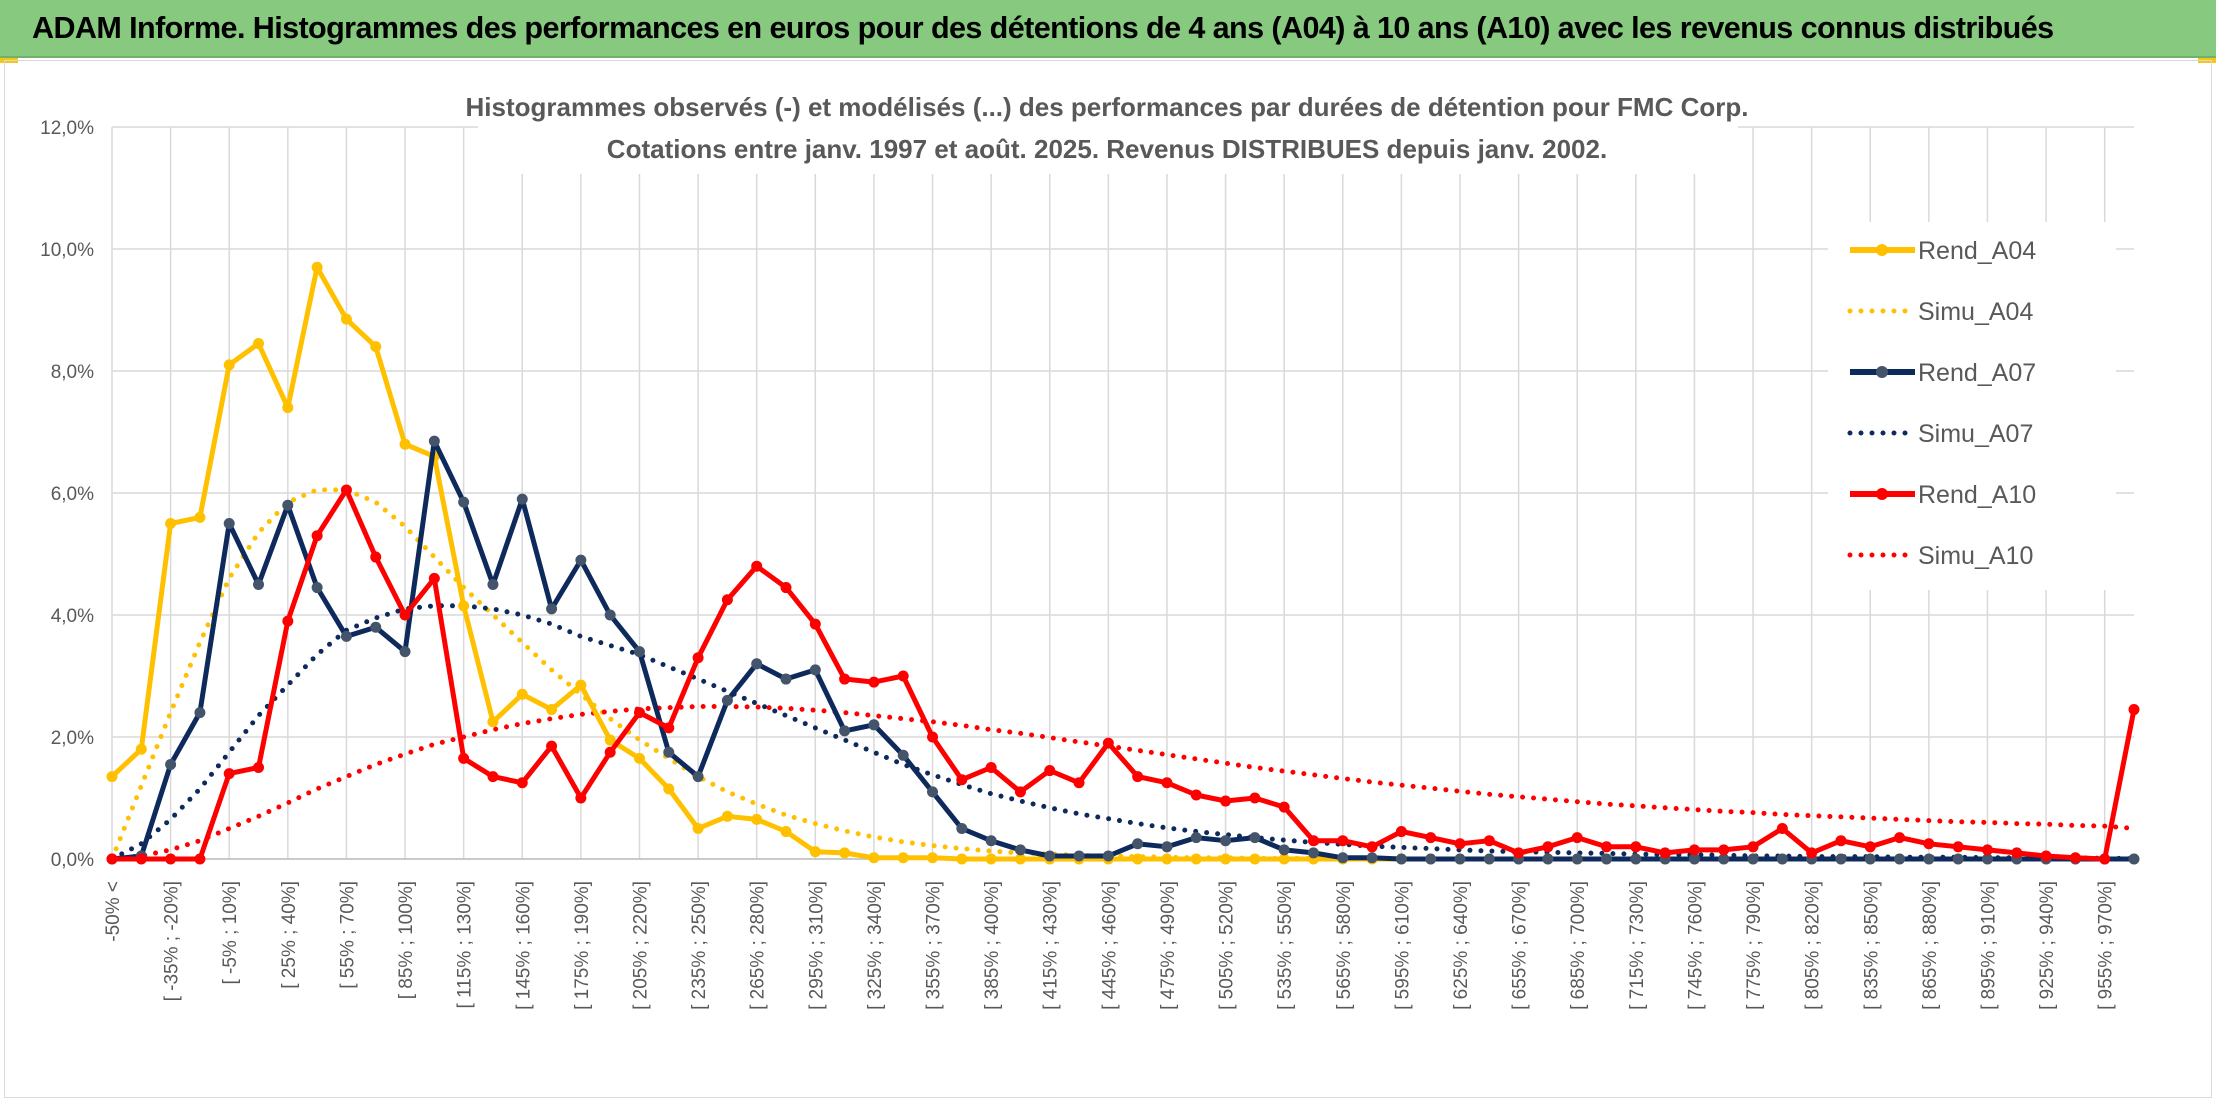  What do you see at coordinates (934, 945) in the screenshot?
I see `x-tick-label: [ 355% ; 370%]` at bounding box center [934, 945].